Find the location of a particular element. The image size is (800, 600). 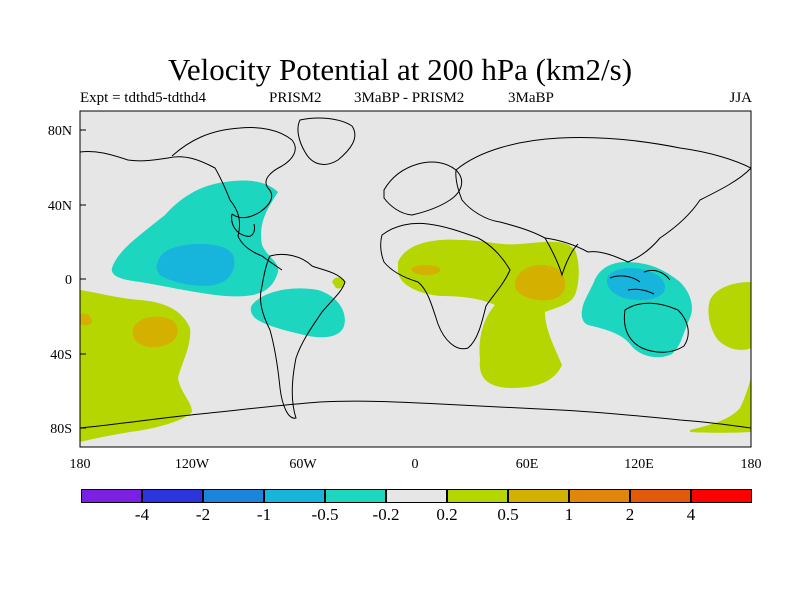

lat-label-40s: 40S is located at coordinates (61, 355).